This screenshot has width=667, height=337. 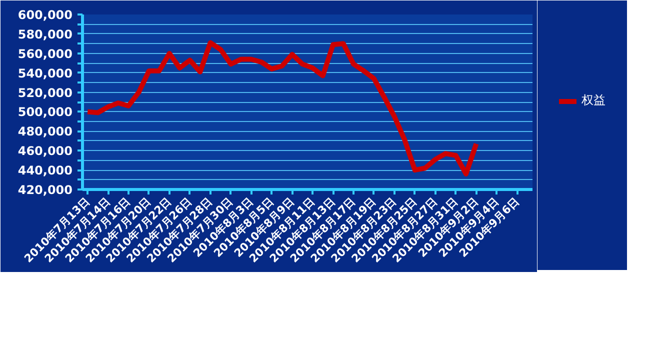 What do you see at coordinates (45, 131) in the screenshot?
I see `y-tick-label: 480,000` at bounding box center [45, 131].